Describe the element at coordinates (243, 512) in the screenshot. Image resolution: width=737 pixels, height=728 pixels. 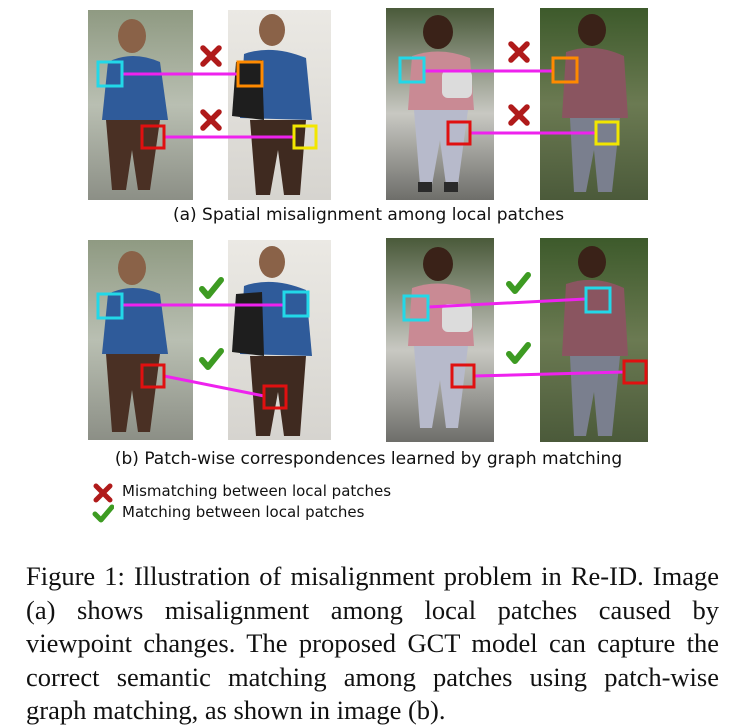
I see `legend-match-label: Matching between local patches` at that location.